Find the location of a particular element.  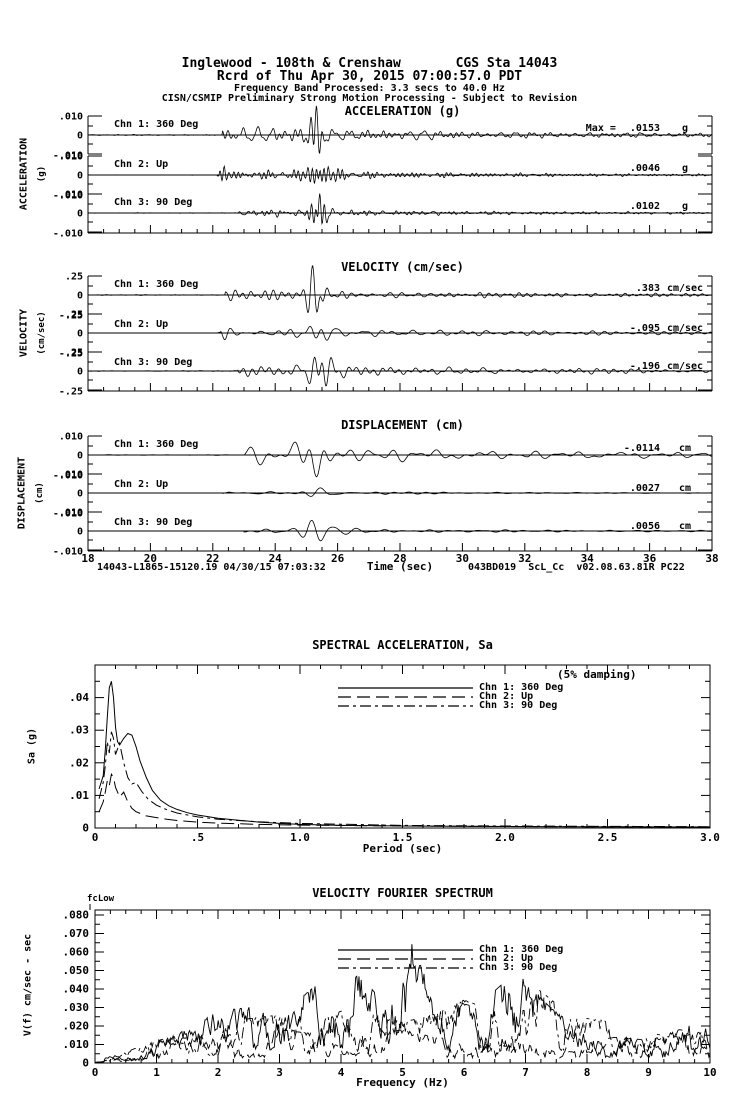

svg-text: .04 is located at coordinates (79, 697).